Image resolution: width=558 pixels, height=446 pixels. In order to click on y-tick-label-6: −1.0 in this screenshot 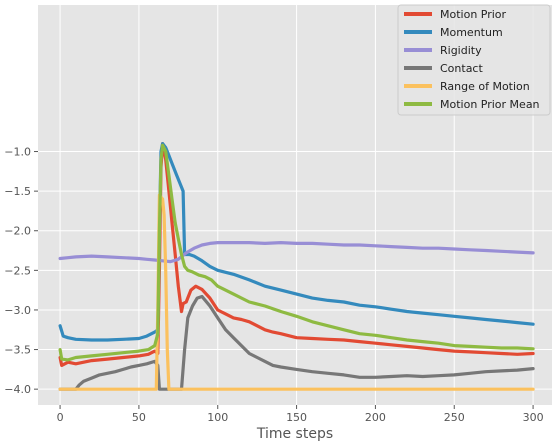, I will do `click(17, 152)`.